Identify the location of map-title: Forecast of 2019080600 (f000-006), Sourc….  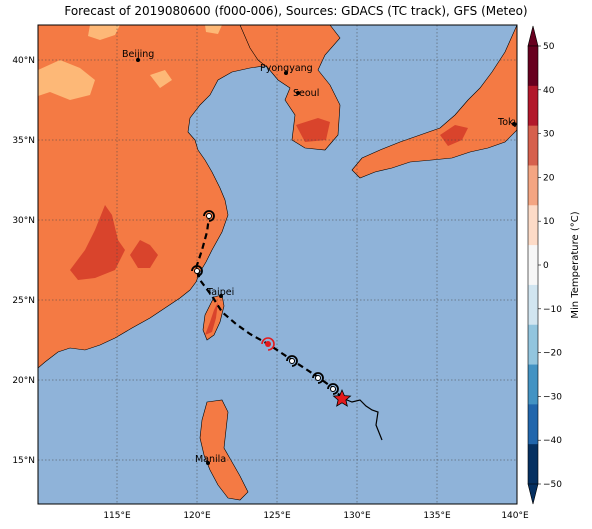
(296, 11).